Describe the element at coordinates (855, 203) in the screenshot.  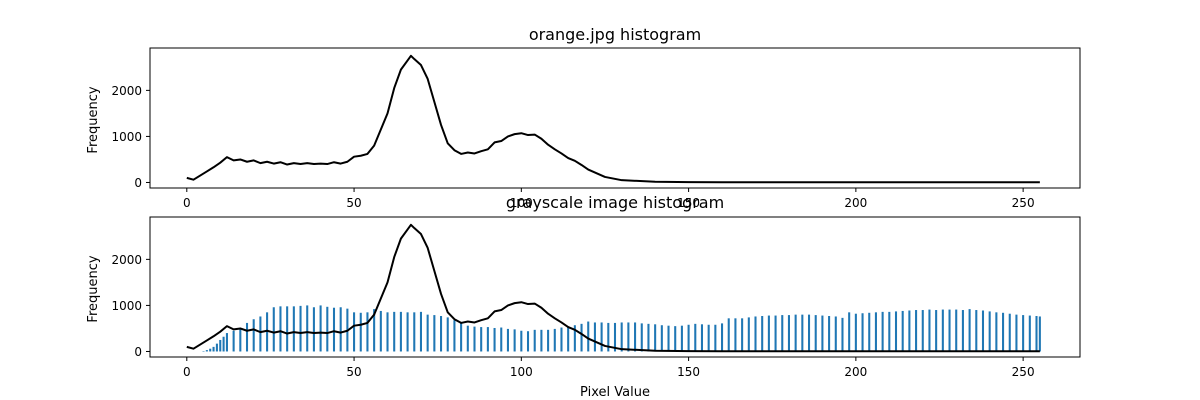
I see `x-tick-label: 200` at that location.